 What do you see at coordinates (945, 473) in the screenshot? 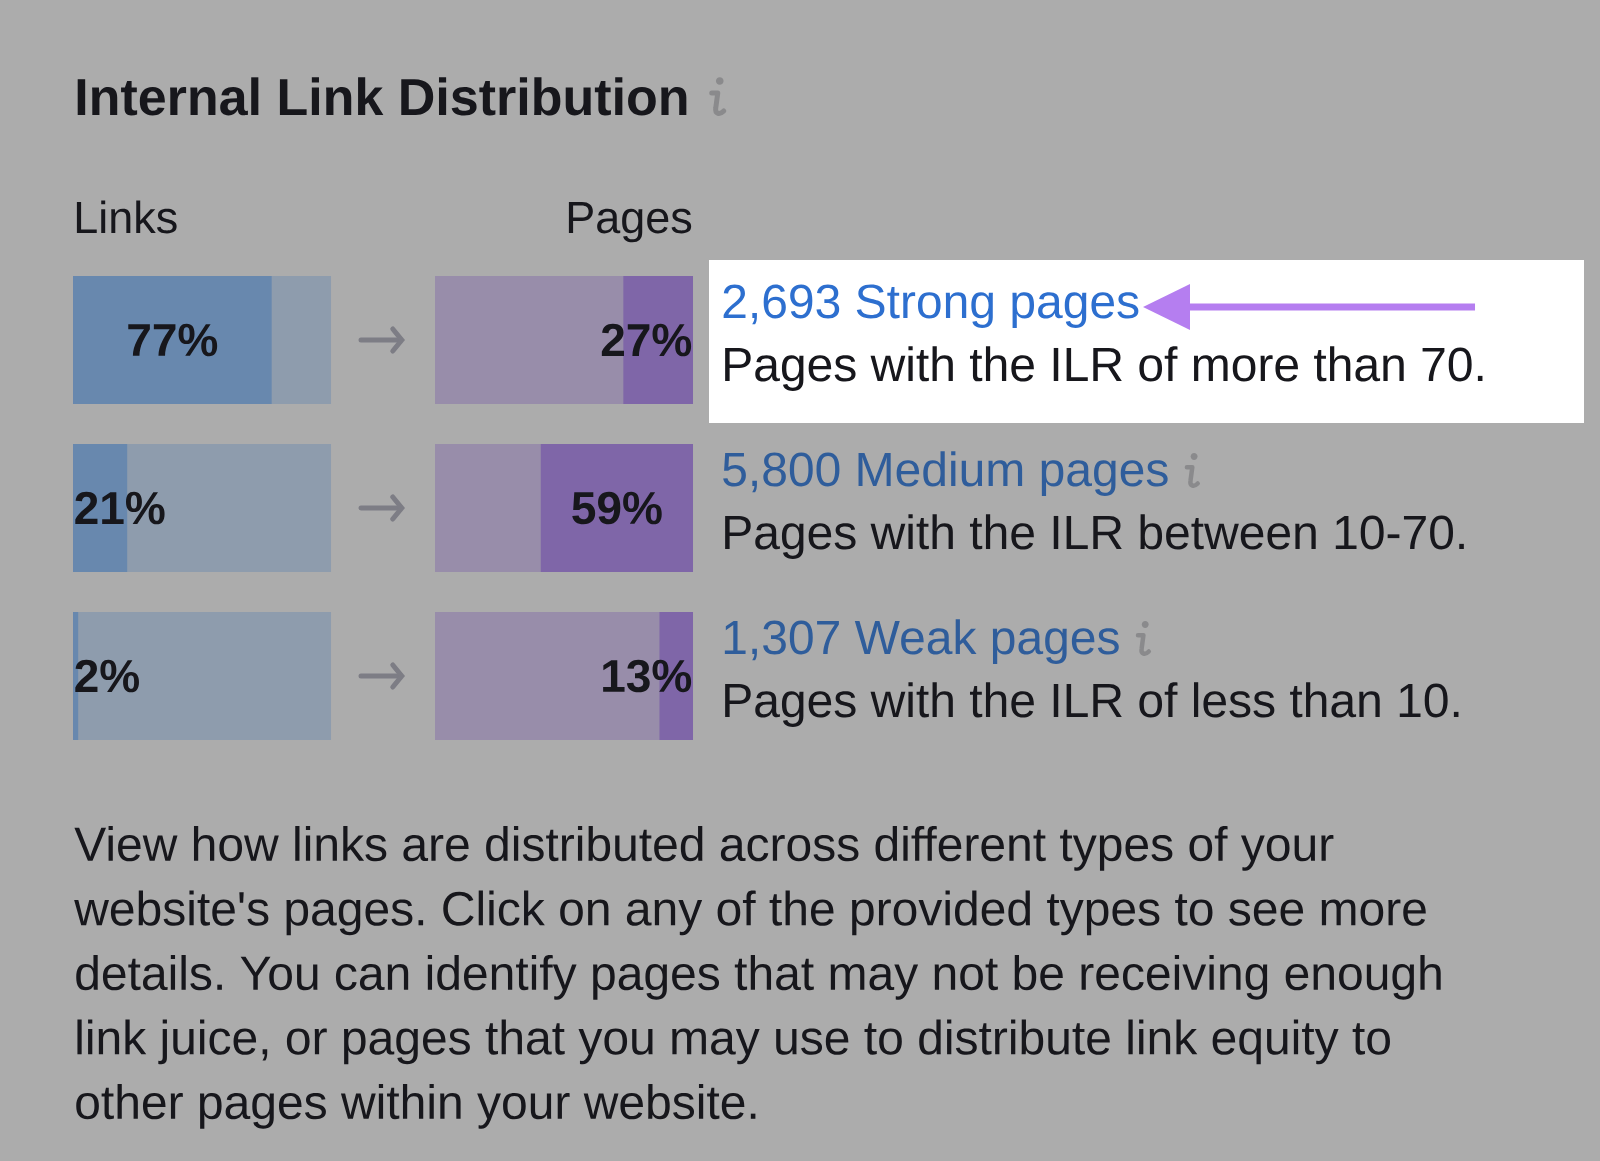
I see `y-tick-label: 5,800 Medium pages` at bounding box center [945, 473].